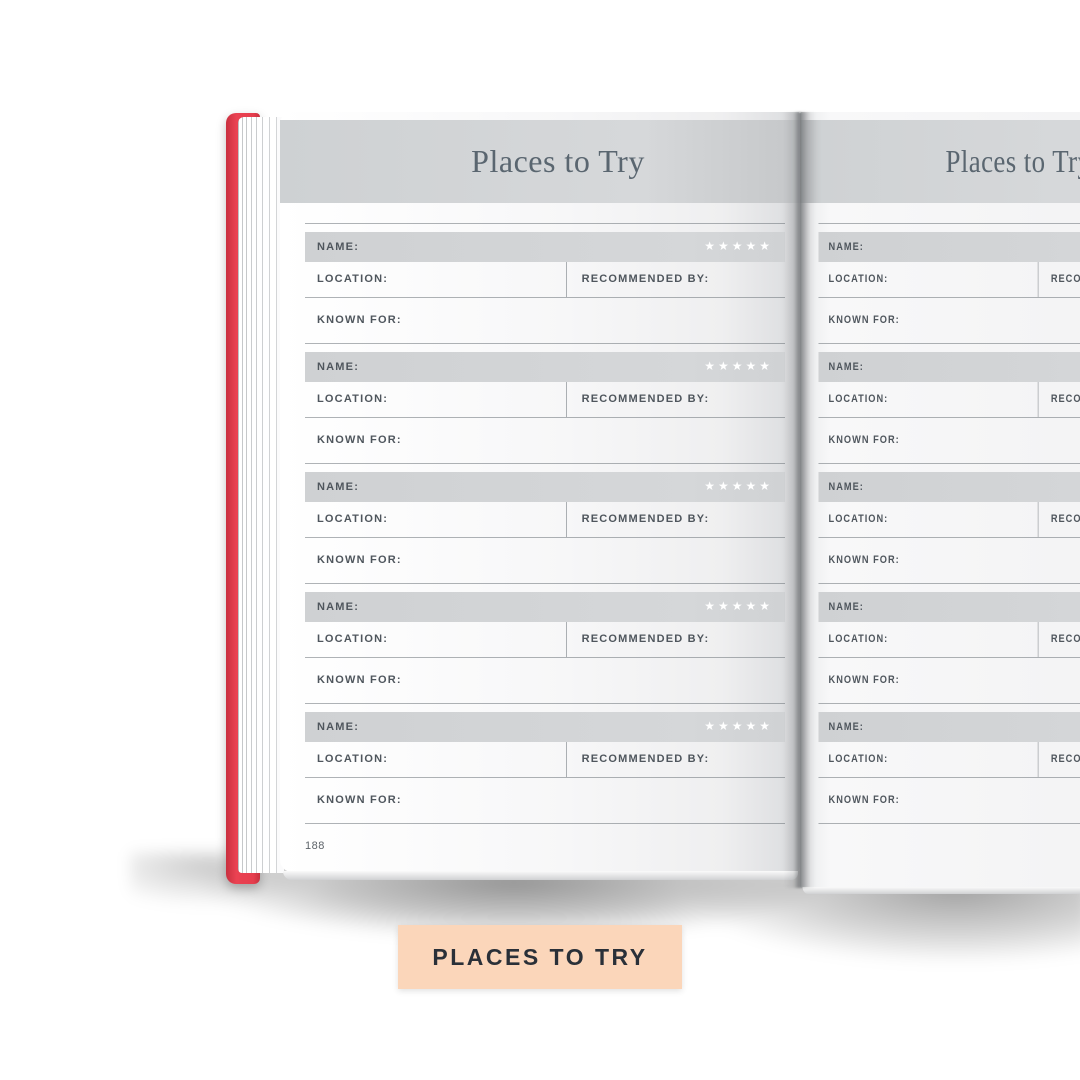 The image size is (1080, 1080). Describe the element at coordinates (540, 875) in the screenshot. I see `left-page-bottom-edge` at that location.